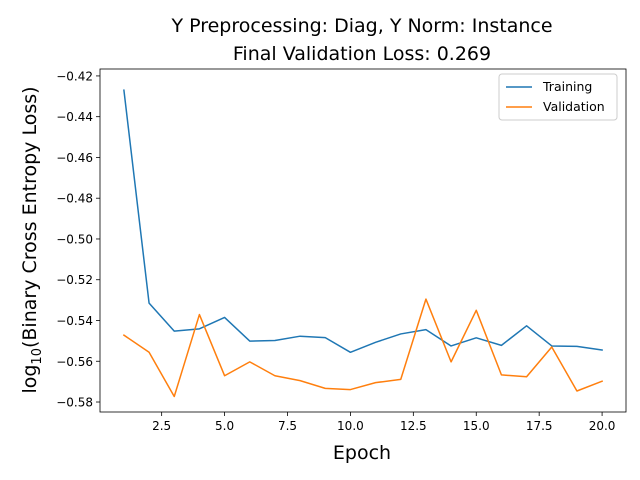 The height and width of the screenshot is (480, 640). I want to click on x-tick-label: 7.5, so click(287, 426).